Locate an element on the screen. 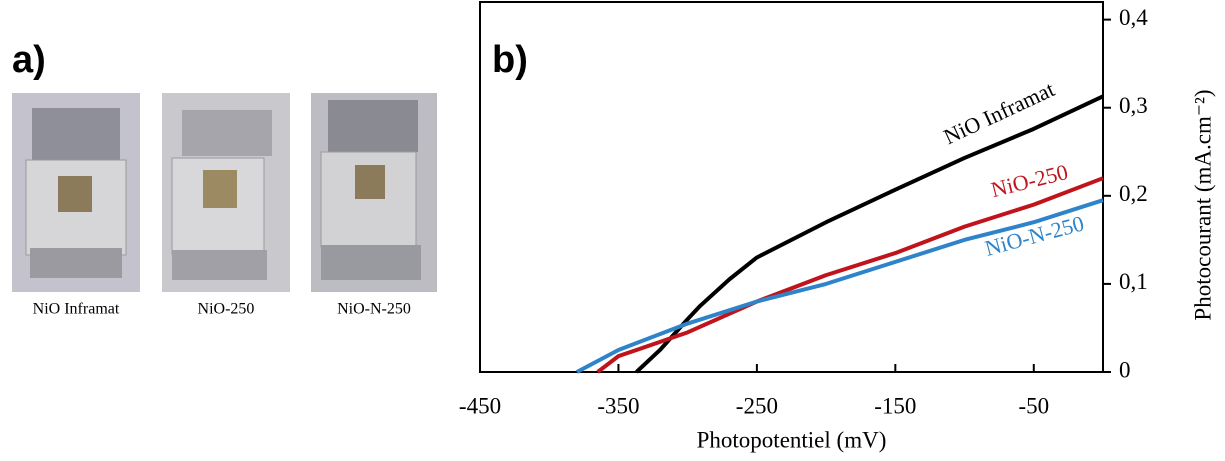  y-axis-label: Photocourant (mA.cm⁻²) is located at coordinates (1202, 204).